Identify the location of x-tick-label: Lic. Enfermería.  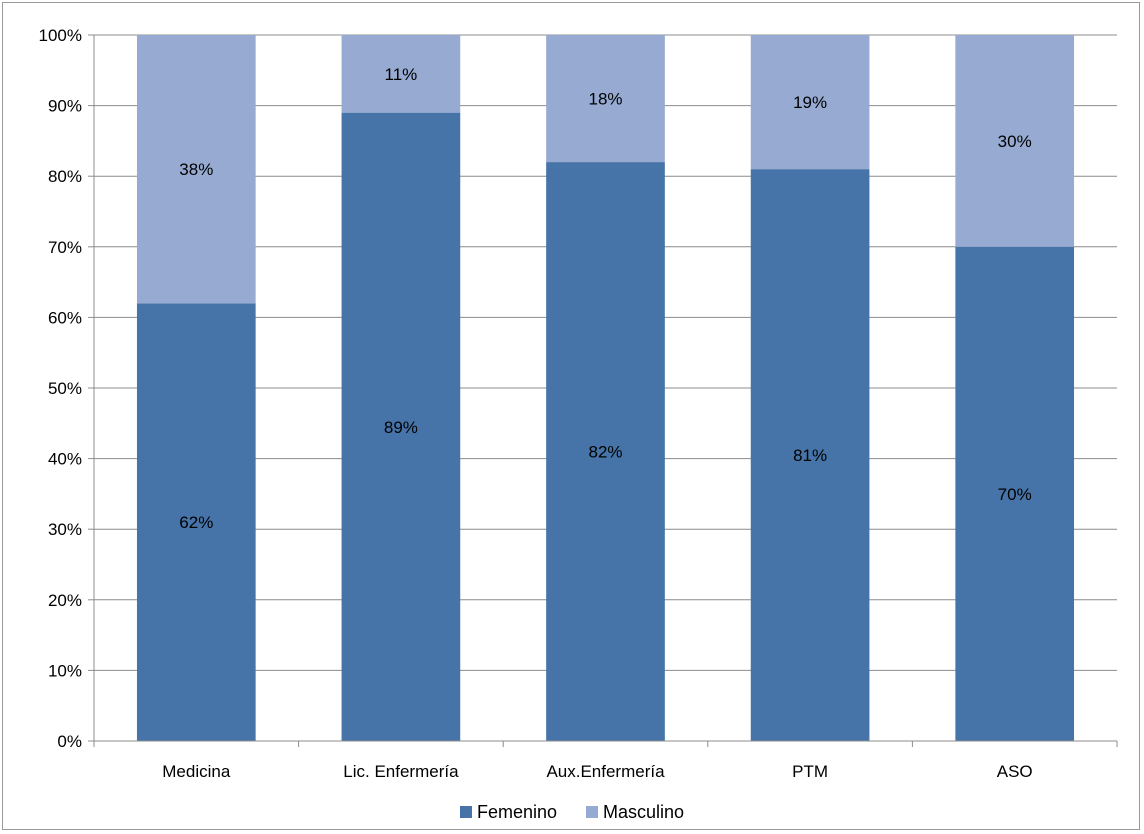
(401, 771).